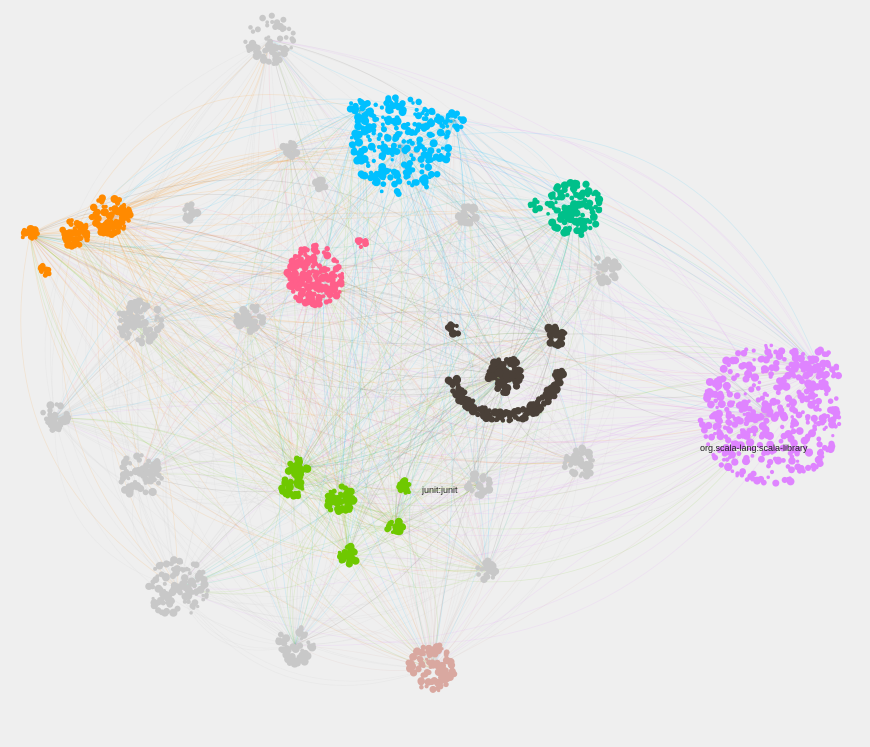 This screenshot has height=747, width=870. Describe the element at coordinates (754, 448) in the screenshot. I see `scala-library-label: org.scala-lang:scala-library` at that location.